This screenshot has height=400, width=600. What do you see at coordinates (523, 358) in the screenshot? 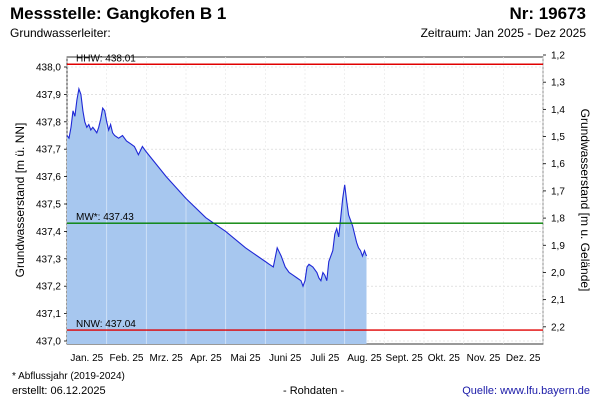
I see `x-tick-label: Dez. 25` at bounding box center [523, 358].